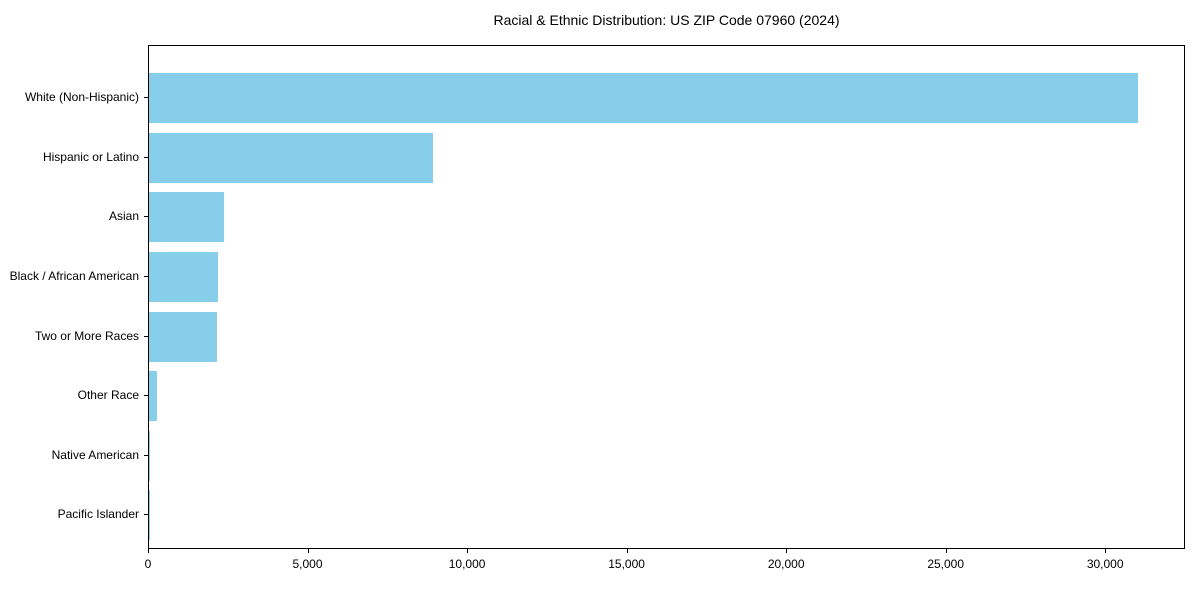  I want to click on x-tick-label: 15,000, so click(626, 564).